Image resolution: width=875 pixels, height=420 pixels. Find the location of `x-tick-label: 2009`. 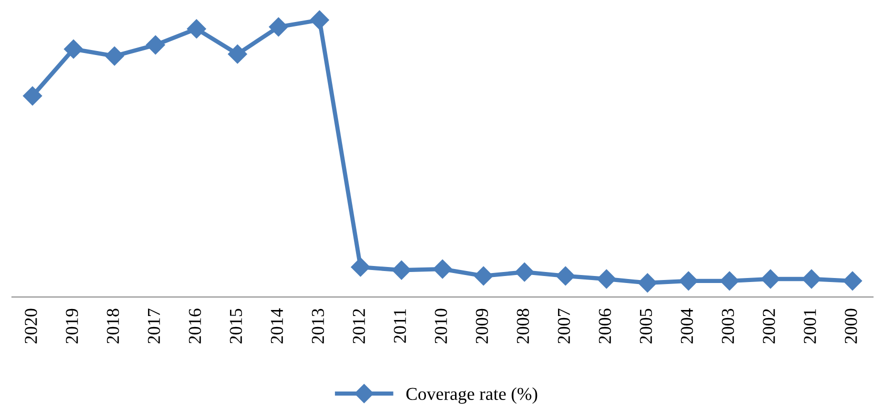

x-tick-label: 2009 is located at coordinates (482, 326).